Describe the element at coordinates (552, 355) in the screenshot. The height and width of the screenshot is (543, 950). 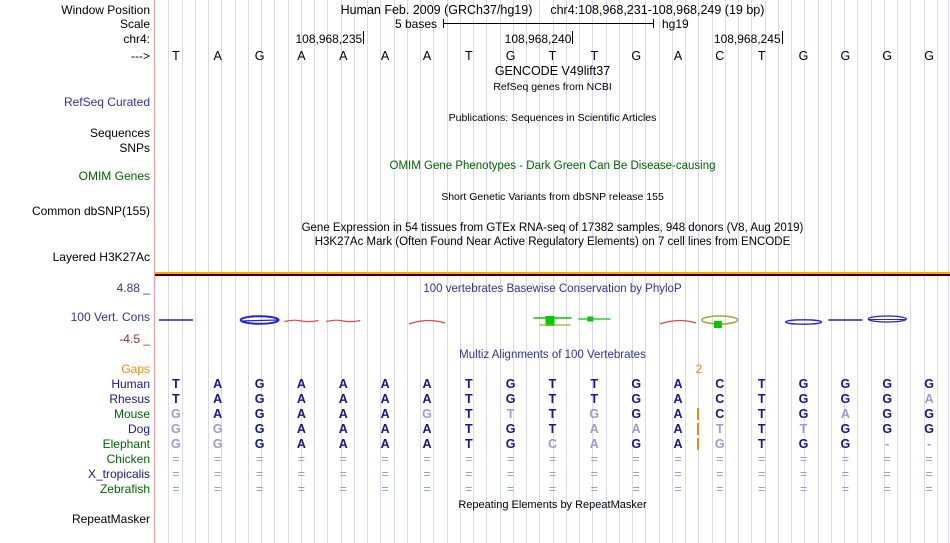
I see `track-title-multiz-title: Multiz Alignments of 100 Vertebrates` at that location.